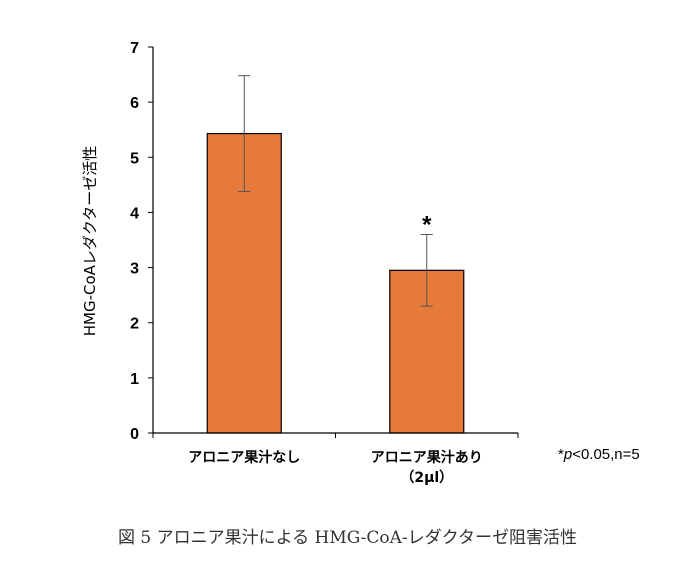  I want to click on significance-note: *p<0.05,n=5, so click(599, 454).